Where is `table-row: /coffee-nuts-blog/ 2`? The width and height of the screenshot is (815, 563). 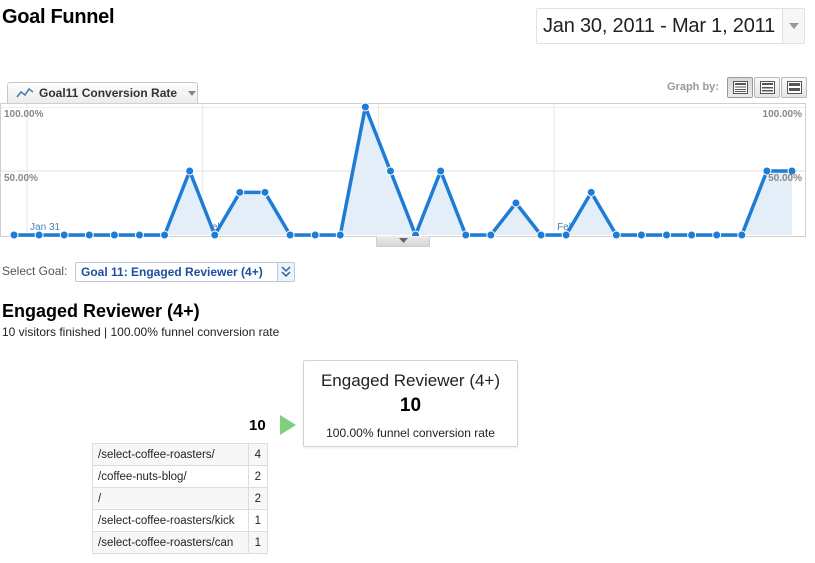
table-row: /coffee-nuts-blog/ 2 is located at coordinates (180, 476).